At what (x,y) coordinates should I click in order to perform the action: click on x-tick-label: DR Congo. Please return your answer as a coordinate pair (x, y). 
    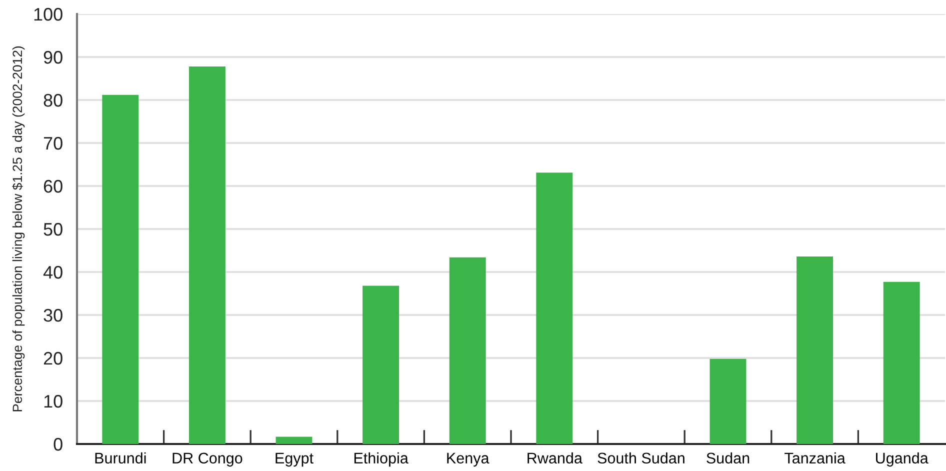
    Looking at the image, I should click on (207, 459).